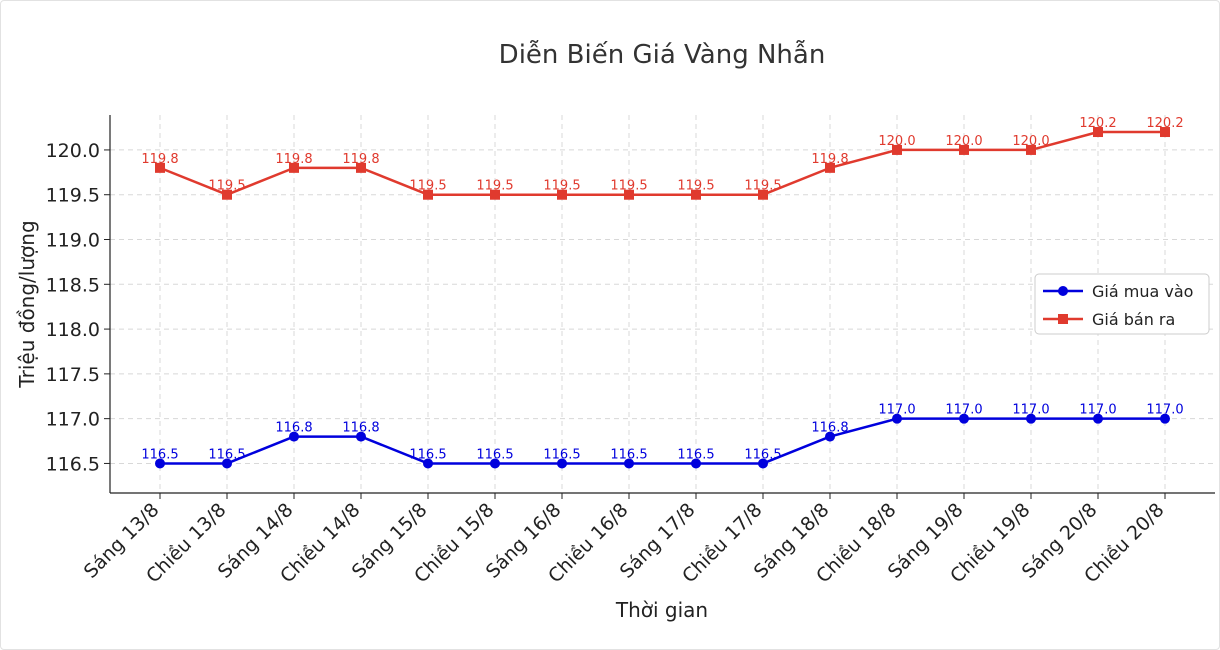 The image size is (1220, 650). Describe the element at coordinates (1133, 319) in the screenshot. I see `legend-label: Giá bán ra` at that location.